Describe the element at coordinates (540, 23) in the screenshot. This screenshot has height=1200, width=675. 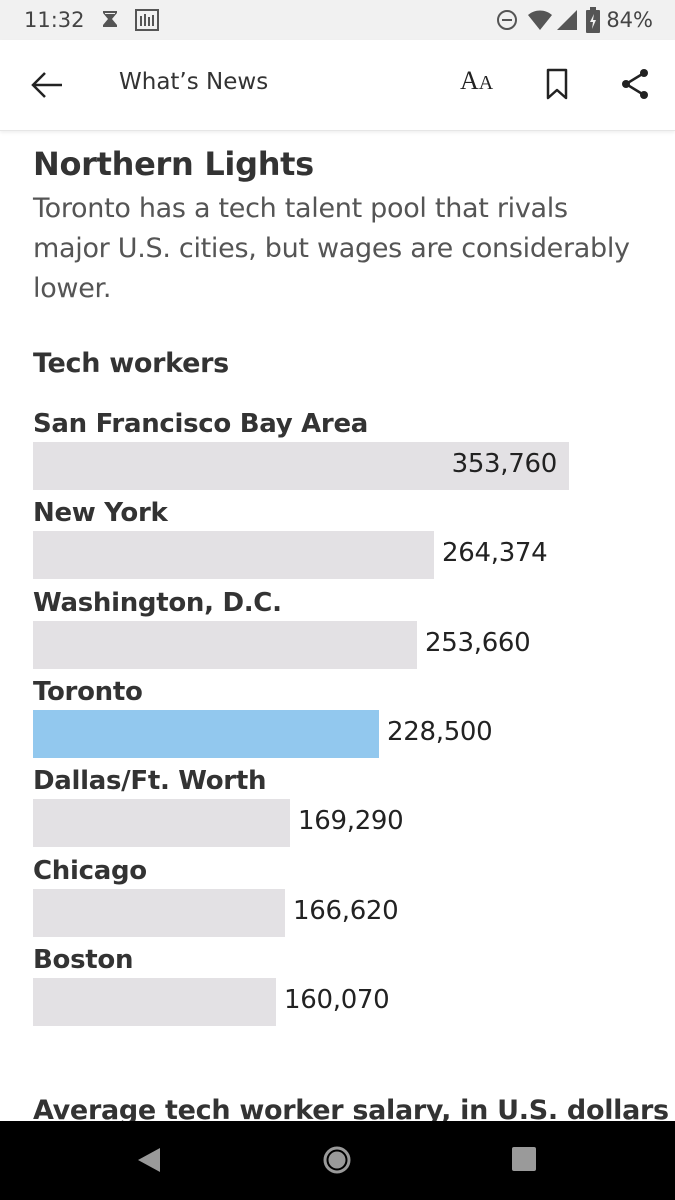
I see `wifi-icon` at that location.